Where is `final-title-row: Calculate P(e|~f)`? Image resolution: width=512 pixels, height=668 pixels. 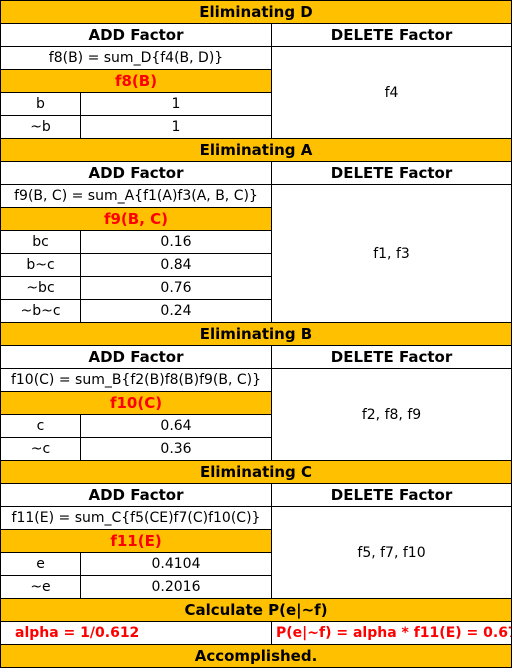
final-title-row: Calculate P(e|~f) is located at coordinates (256, 610).